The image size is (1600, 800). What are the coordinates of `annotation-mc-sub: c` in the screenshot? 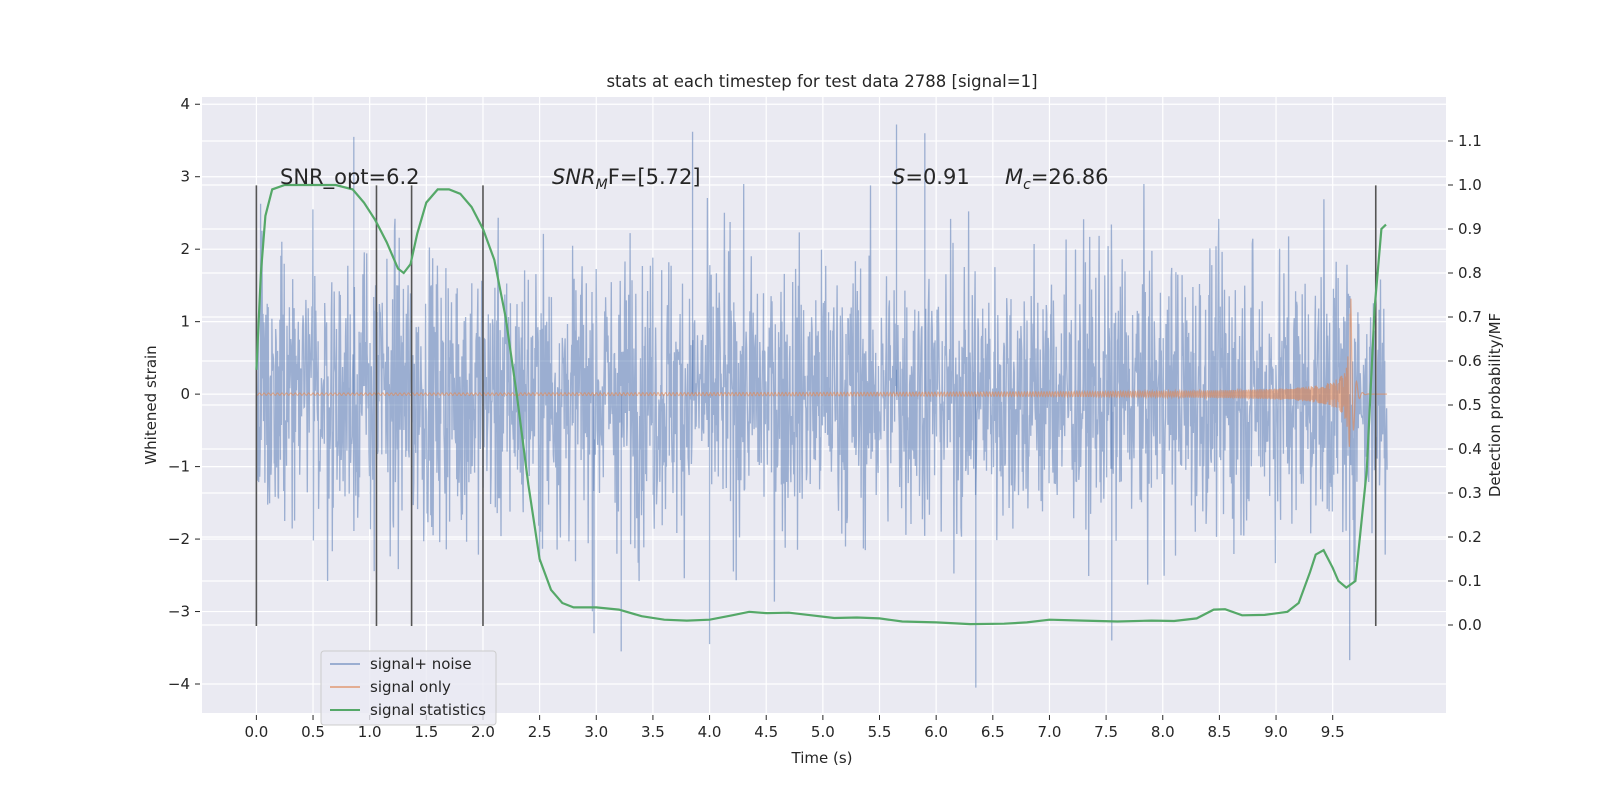 It's located at (1027, 185).